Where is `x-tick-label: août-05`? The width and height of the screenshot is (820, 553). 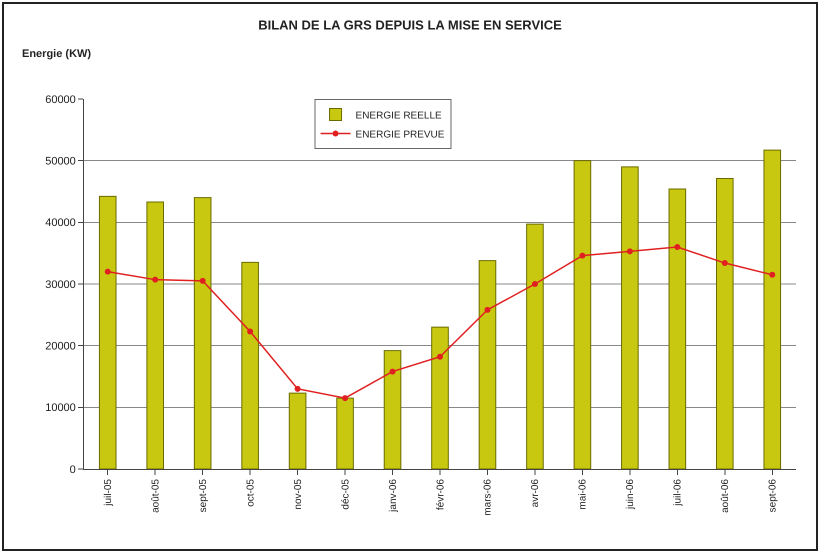
x-tick-label: août-05 is located at coordinates (156, 495).